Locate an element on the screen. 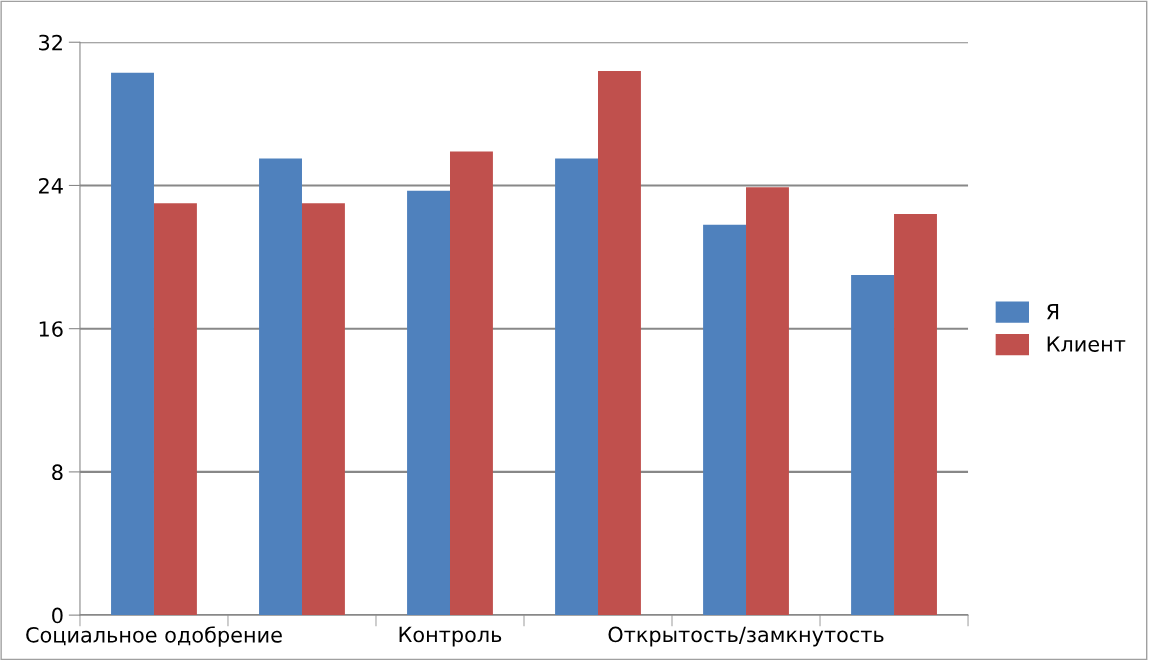 The height and width of the screenshot is (660, 1149). legend-label: Я is located at coordinates (1053, 311).